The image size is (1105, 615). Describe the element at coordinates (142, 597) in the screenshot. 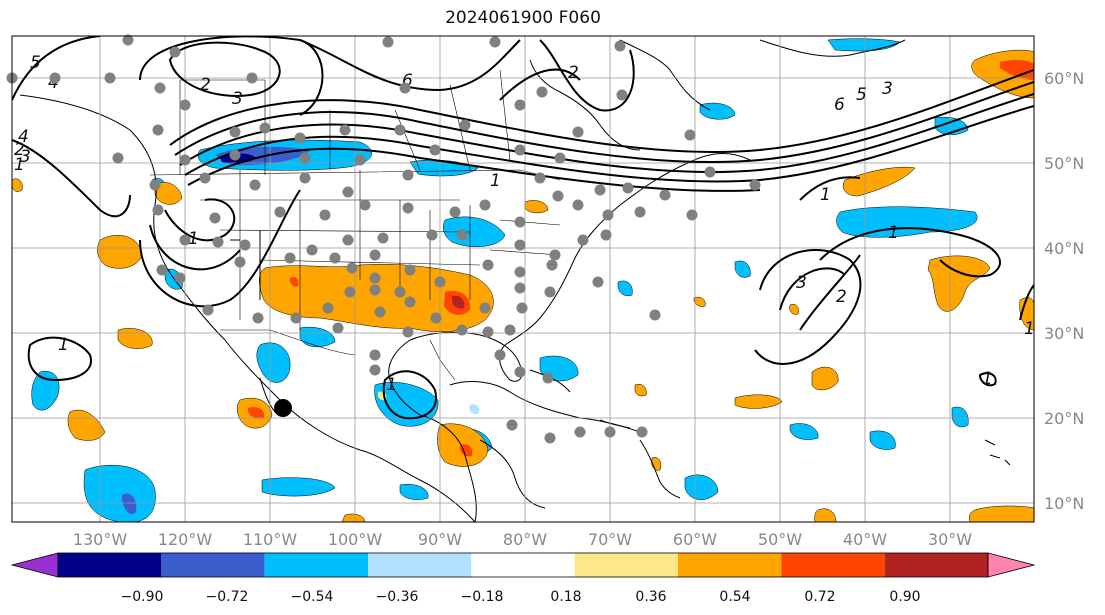

I see `colorbar-tick-label: −0.90` at that location.